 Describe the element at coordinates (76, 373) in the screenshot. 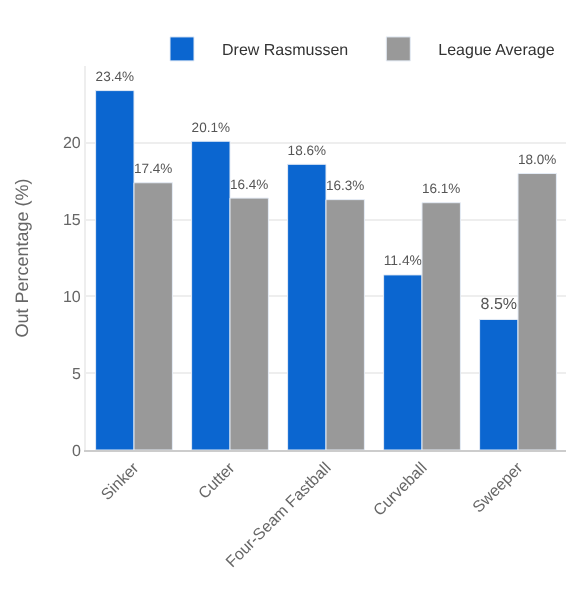

I see `y-tick-label: 5` at that location.